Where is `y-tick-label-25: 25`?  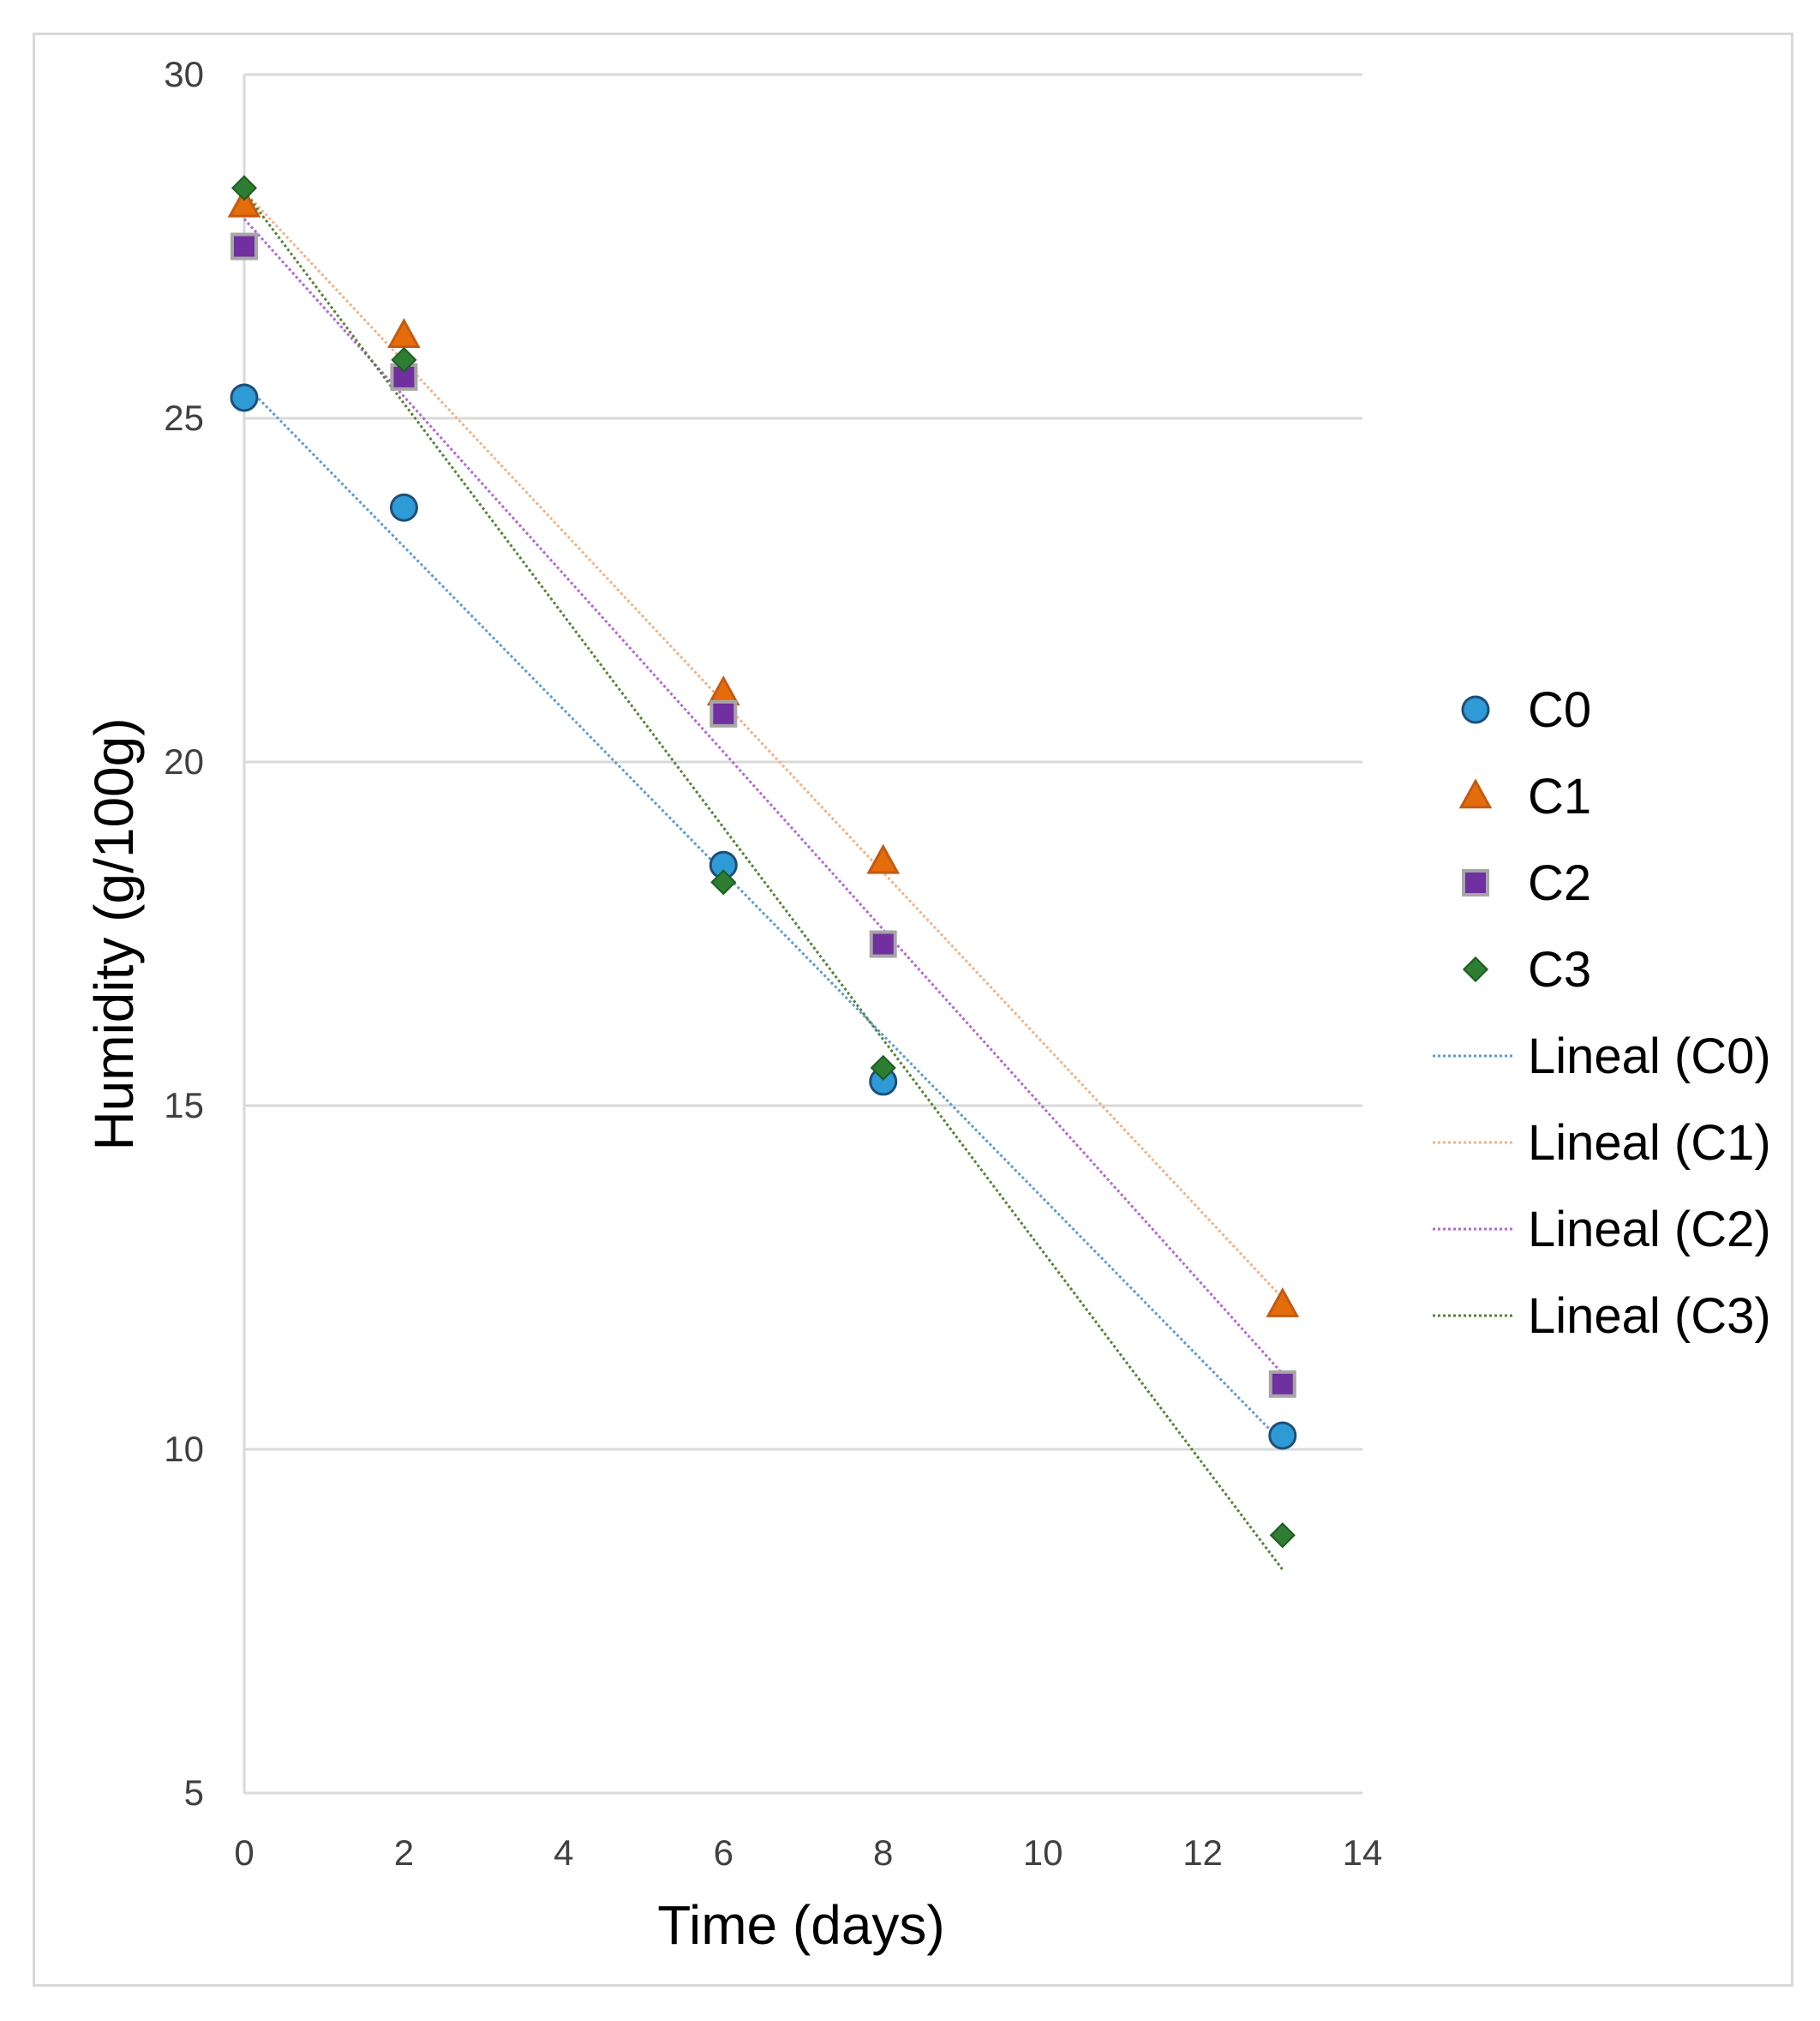
y-tick-label-25: 25 is located at coordinates (184, 418).